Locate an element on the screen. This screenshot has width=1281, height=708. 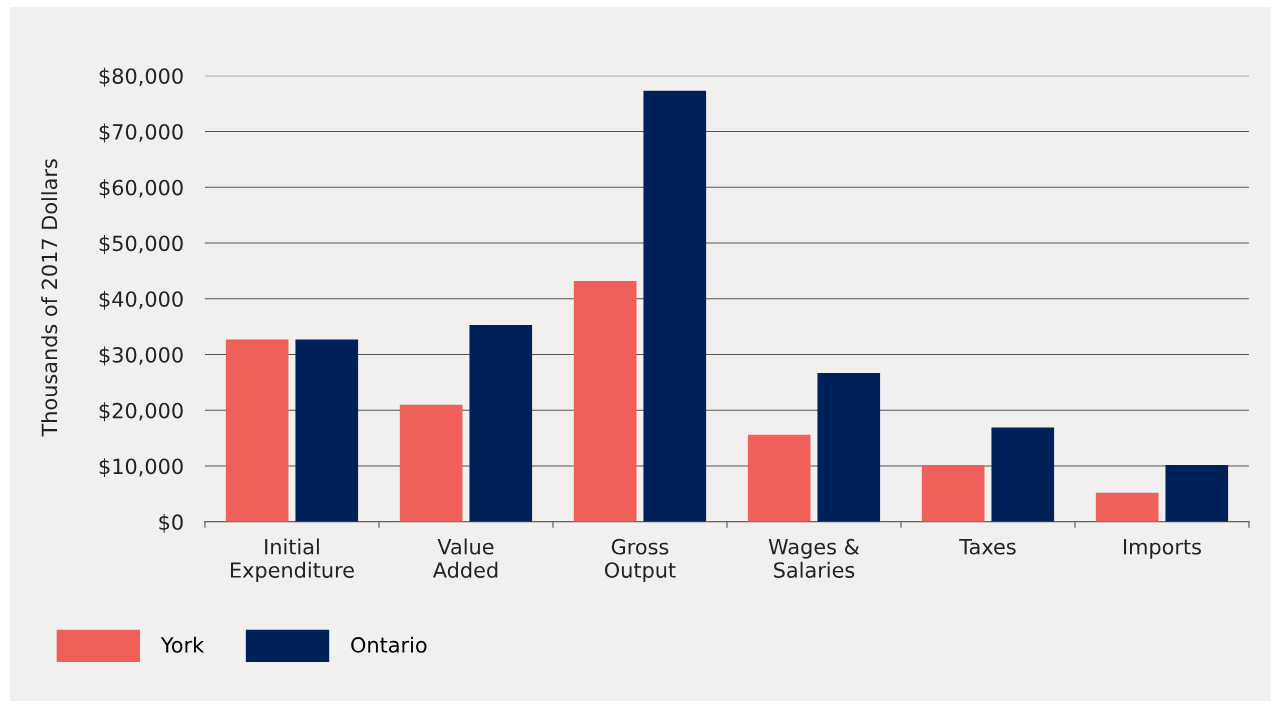
x-tick-label: Imports is located at coordinates (1162, 549).